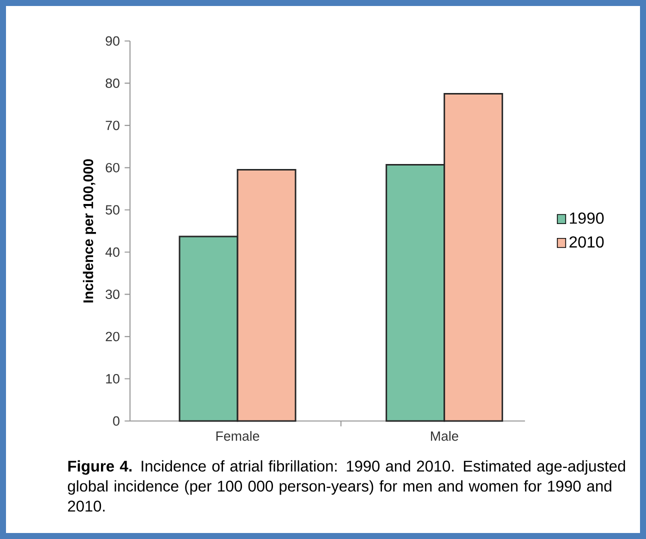  Describe the element at coordinates (113, 337) in the screenshot. I see `y-tick-label: 20` at that location.